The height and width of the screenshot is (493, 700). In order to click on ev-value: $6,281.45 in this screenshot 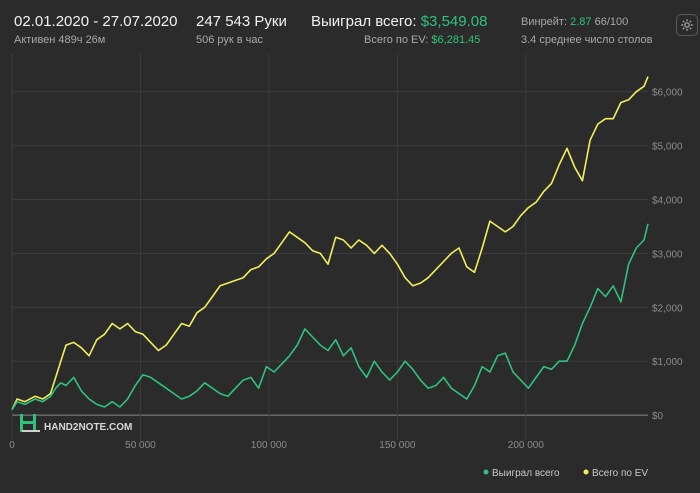, I will do `click(456, 40)`.